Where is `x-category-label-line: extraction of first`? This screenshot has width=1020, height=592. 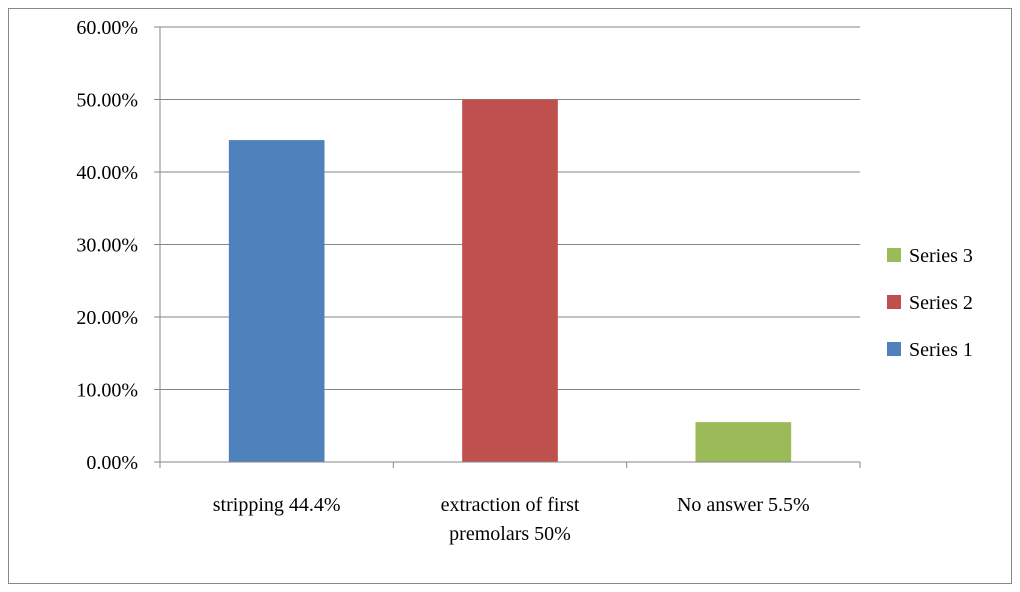
x-category-label-line: extraction of first is located at coordinates (510, 505).